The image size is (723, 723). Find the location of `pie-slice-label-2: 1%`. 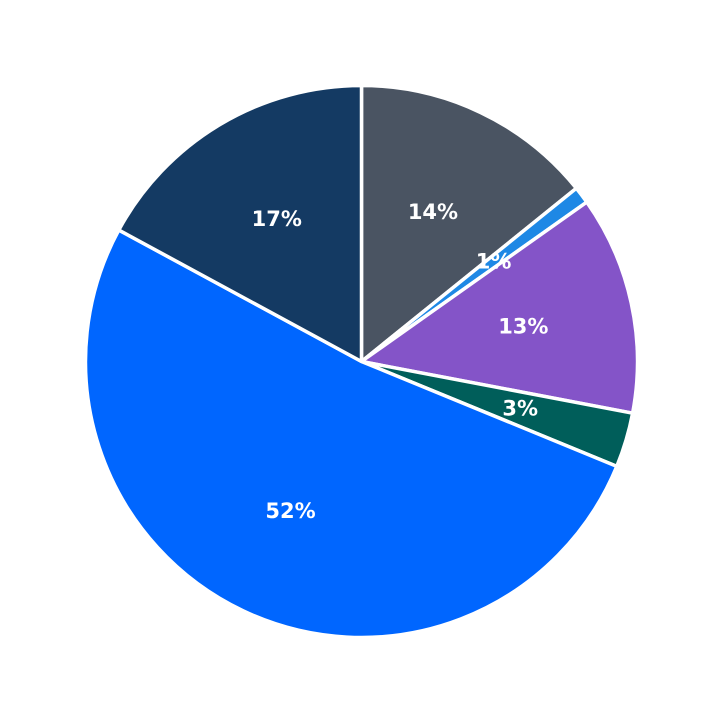

pie-slice-label-2: 1% is located at coordinates (494, 262).